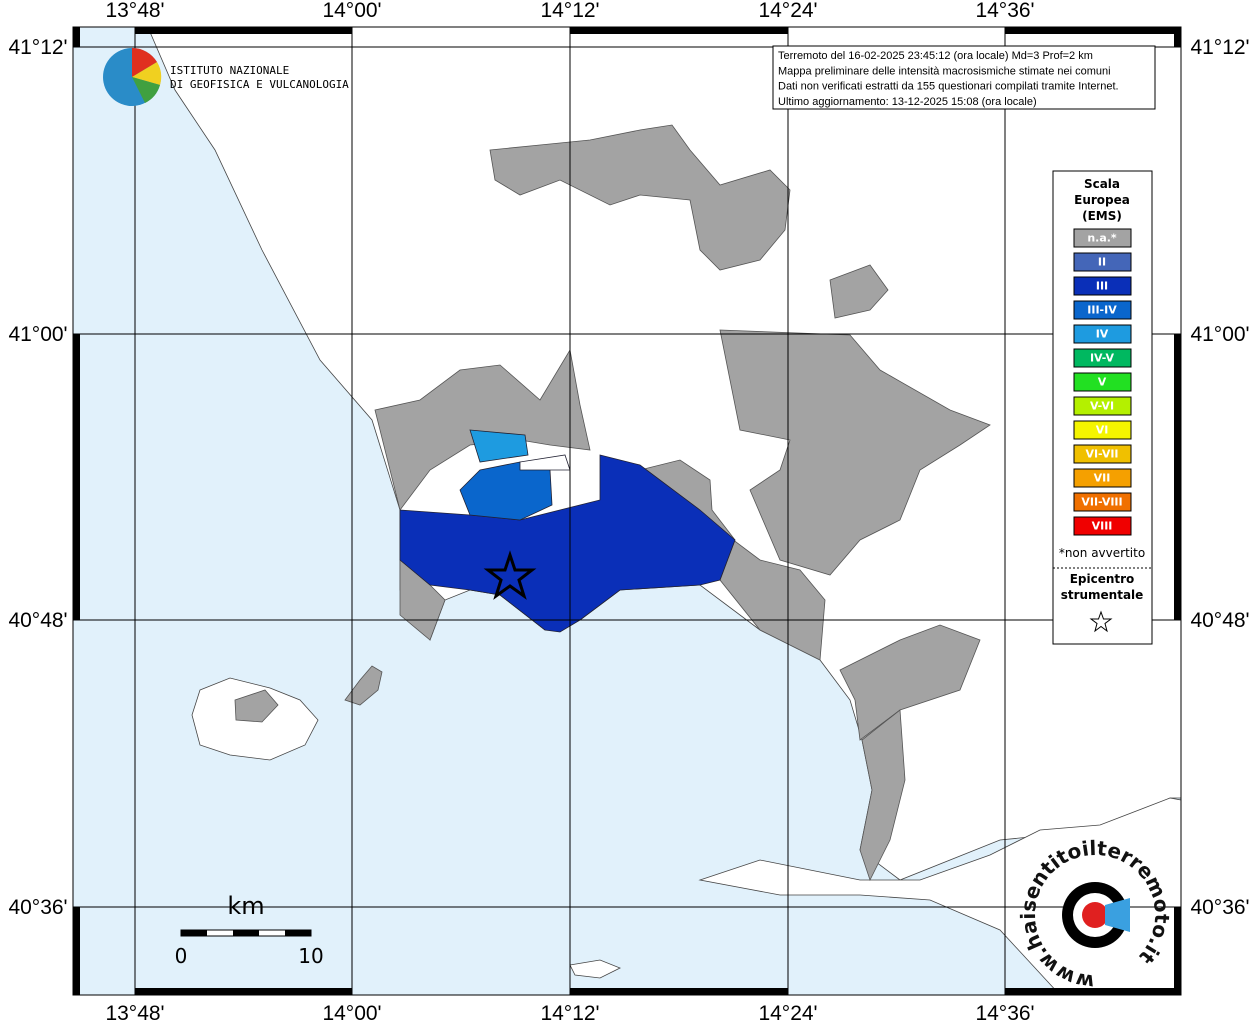  Describe the element at coordinates (1102, 595) in the screenshot. I see `legend-epicenter: strumentale` at that location.